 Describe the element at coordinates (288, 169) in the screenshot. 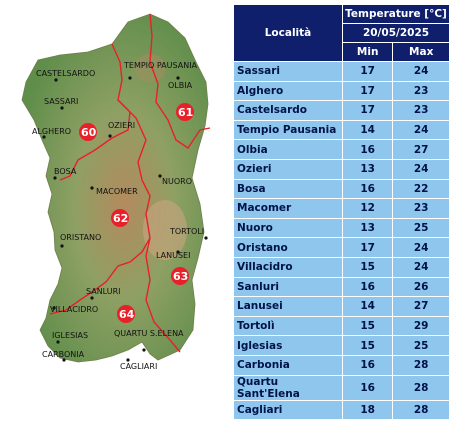

I see `locality-cell: Ozieri` at that location.